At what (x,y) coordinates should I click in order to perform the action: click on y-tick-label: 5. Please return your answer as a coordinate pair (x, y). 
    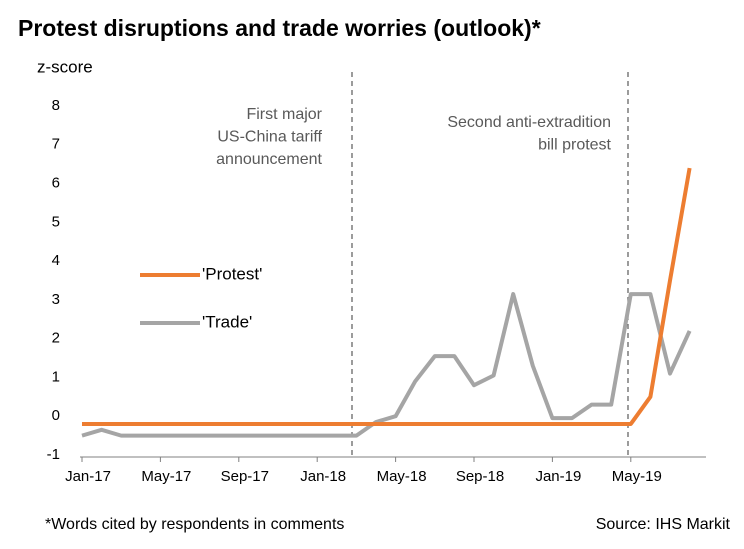
    Looking at the image, I should click on (56, 221).